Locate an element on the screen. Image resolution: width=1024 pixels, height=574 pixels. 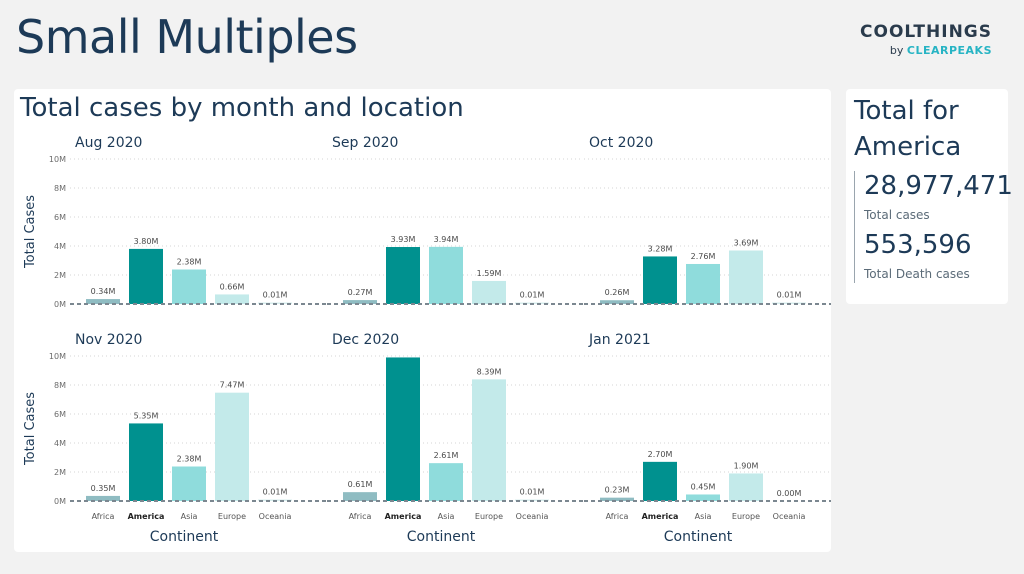
logo-by: by is located at coordinates (896, 50).